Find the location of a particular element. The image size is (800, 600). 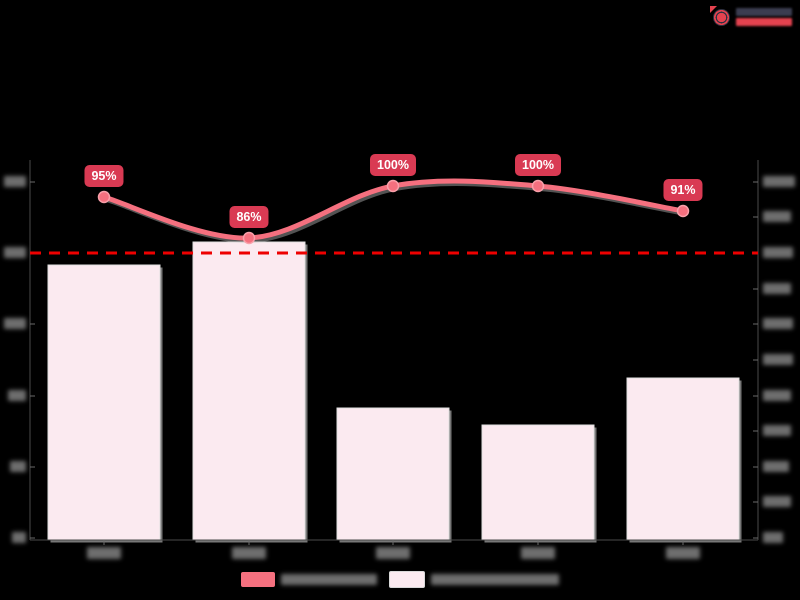

data-label-1: 86% is located at coordinates (249, 217).